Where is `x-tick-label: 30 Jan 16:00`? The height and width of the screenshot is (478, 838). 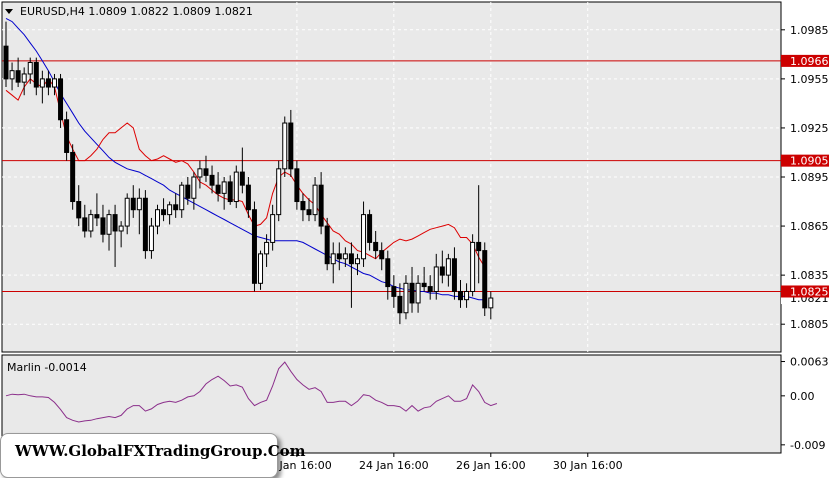
x-tick-label: 30 Jan 16:00 is located at coordinates (588, 465).